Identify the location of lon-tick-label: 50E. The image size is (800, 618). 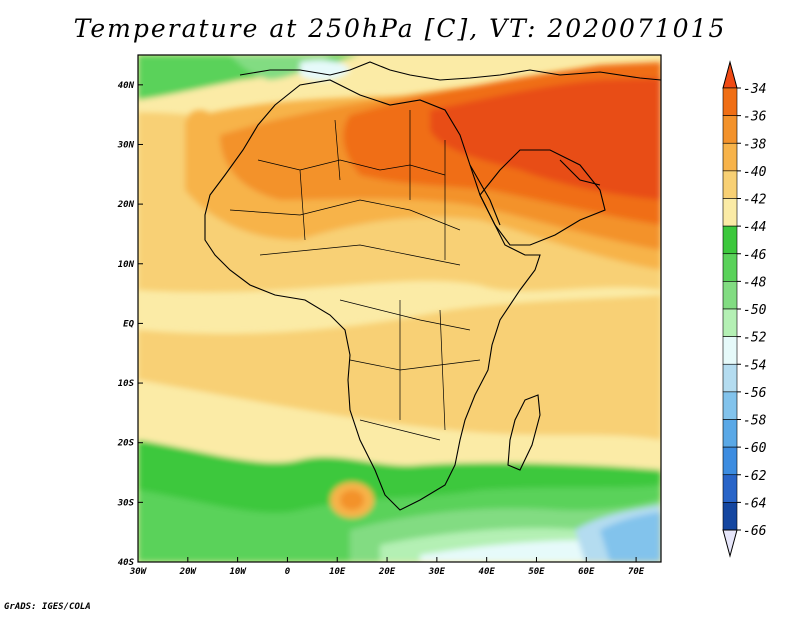
(536, 572).